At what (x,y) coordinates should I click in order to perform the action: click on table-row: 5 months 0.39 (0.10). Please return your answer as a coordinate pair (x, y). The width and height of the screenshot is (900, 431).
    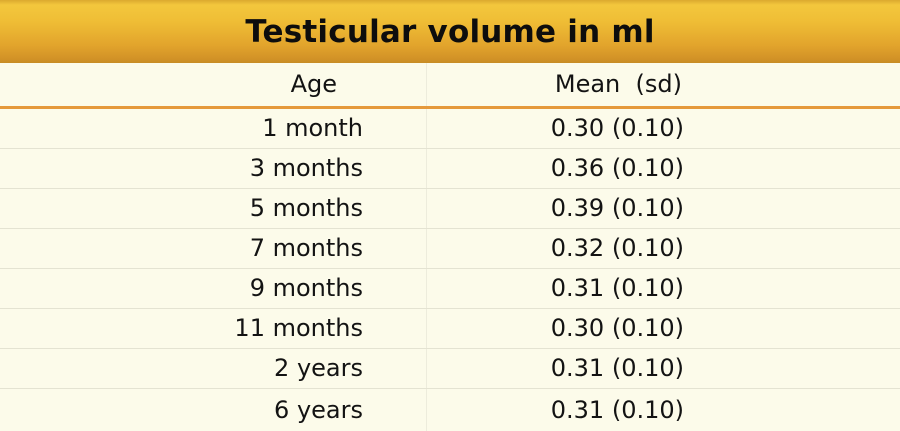
    Looking at the image, I should click on (450, 209).